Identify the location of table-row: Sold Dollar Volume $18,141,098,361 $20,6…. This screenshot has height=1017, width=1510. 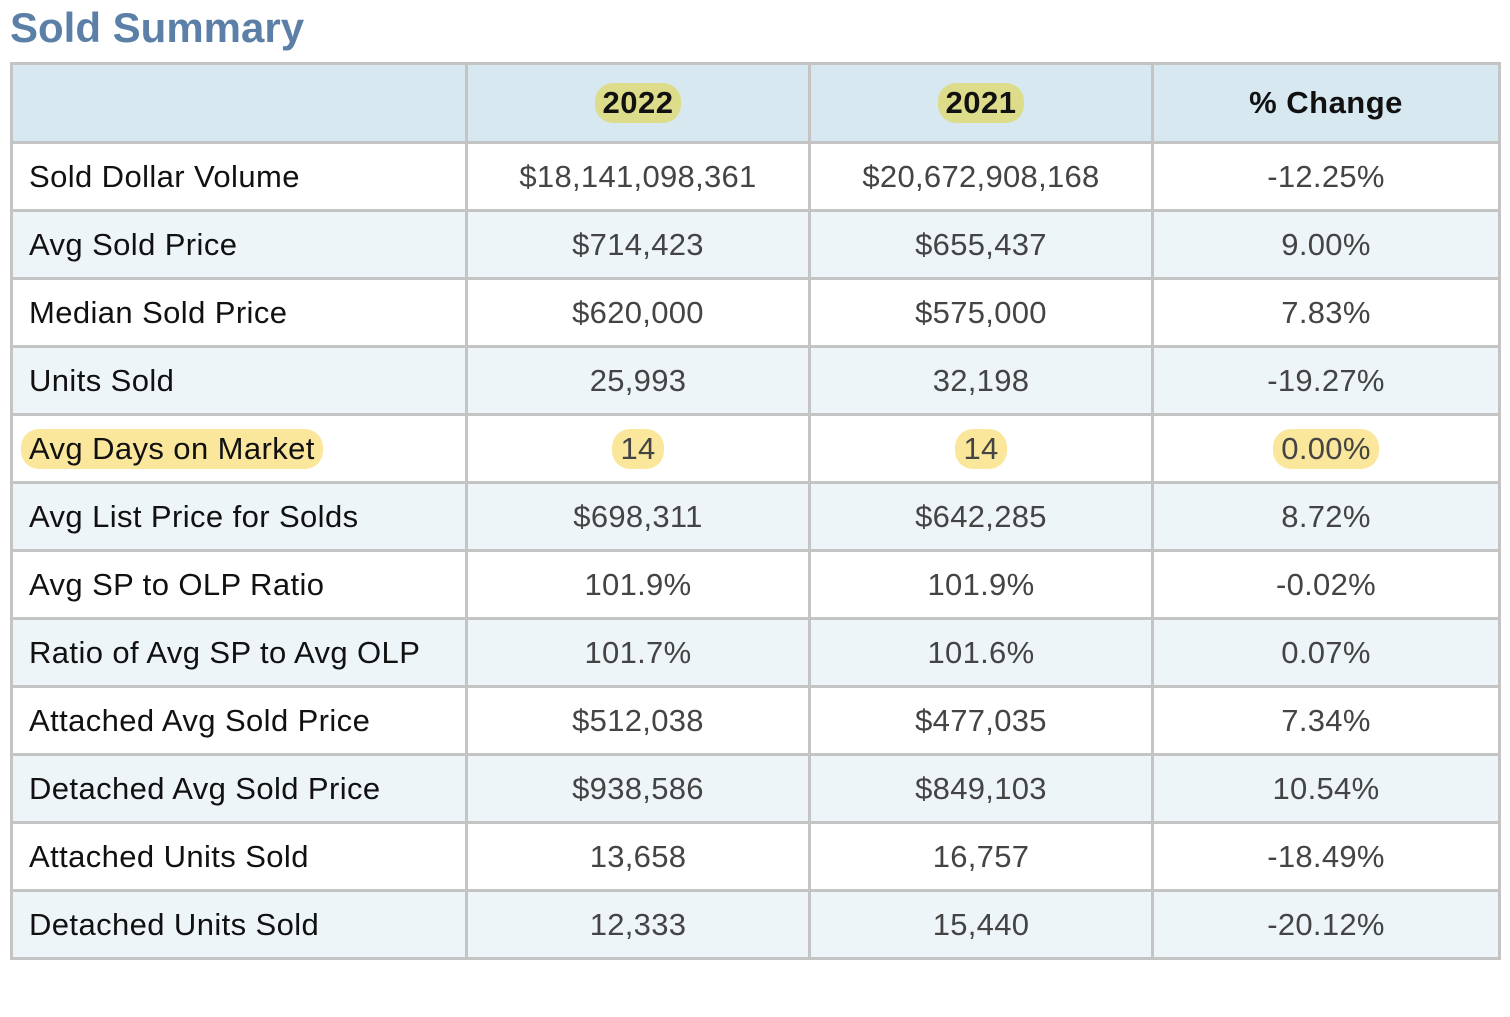
(755, 176).